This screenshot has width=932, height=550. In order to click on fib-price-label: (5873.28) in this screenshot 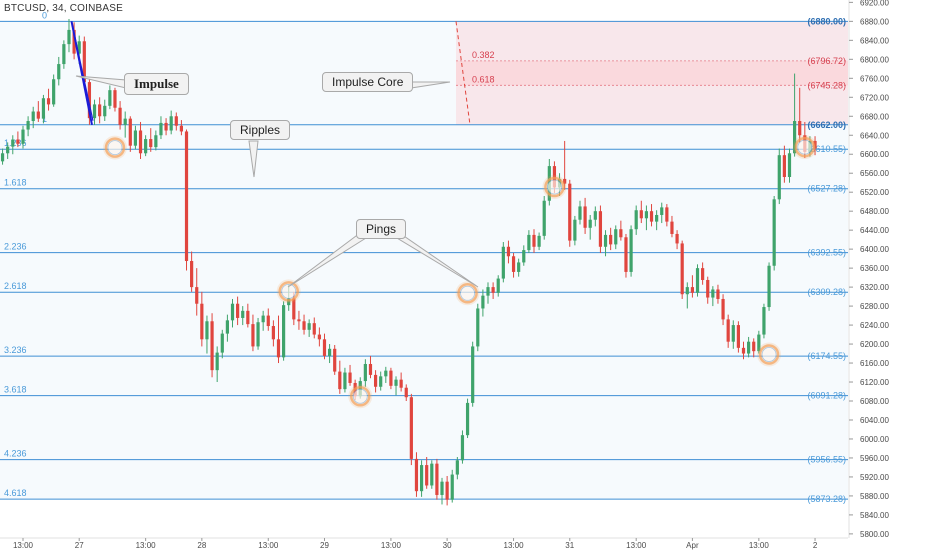, I will do `click(826, 499)`.